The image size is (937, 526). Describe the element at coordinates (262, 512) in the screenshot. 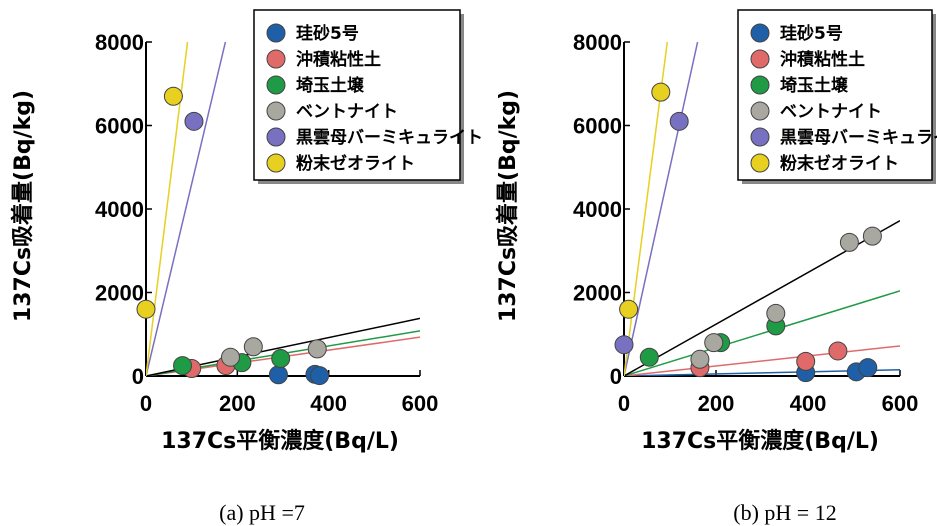

I see `chart-caption: (a) pH =7` at that location.